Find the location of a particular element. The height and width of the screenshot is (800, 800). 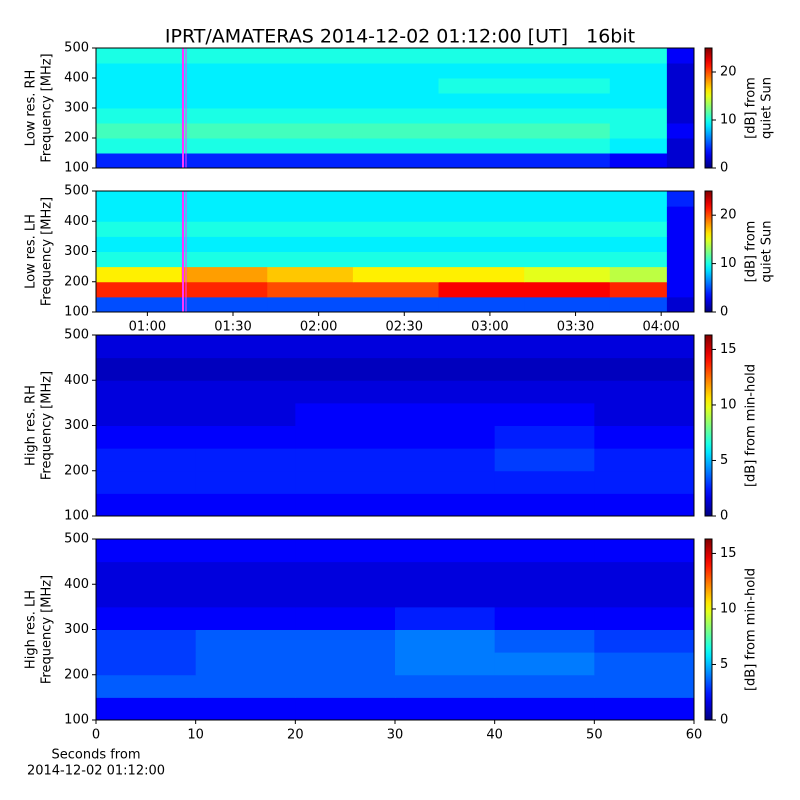

colorbar-tick-label: 0 is located at coordinates (724, 516).